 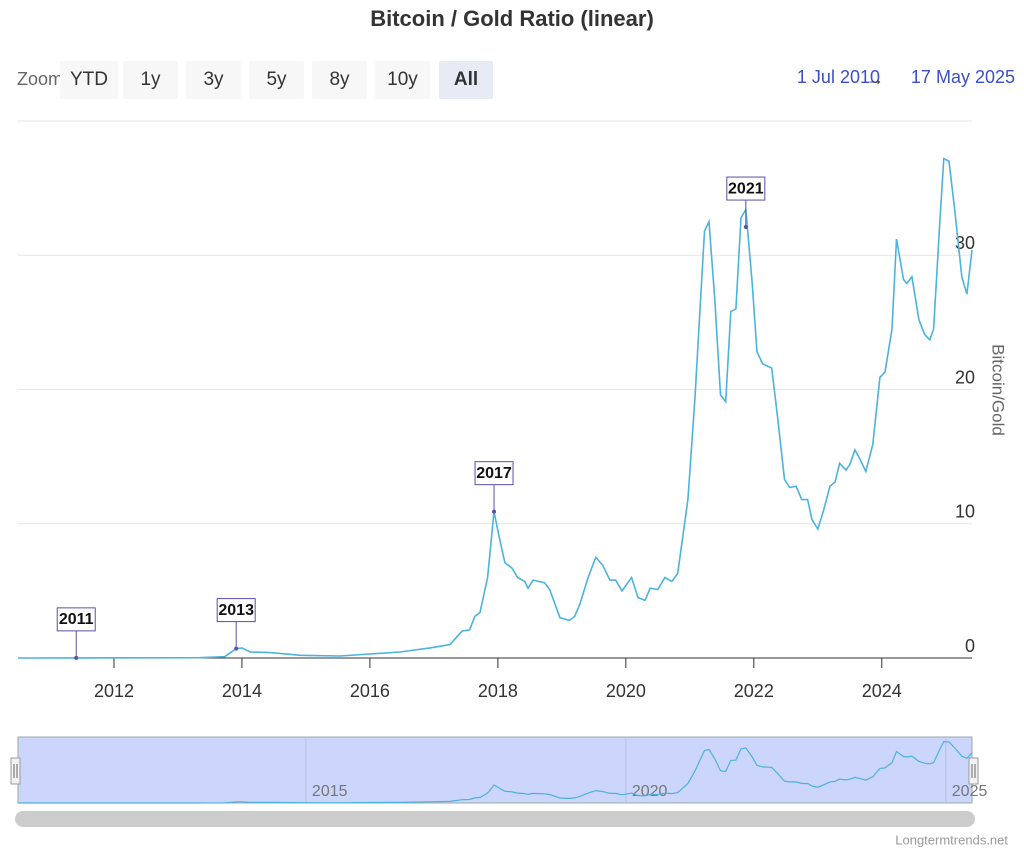 What do you see at coordinates (998, 390) in the screenshot?
I see `y-axis-label: Bitcoin/Gold` at bounding box center [998, 390].